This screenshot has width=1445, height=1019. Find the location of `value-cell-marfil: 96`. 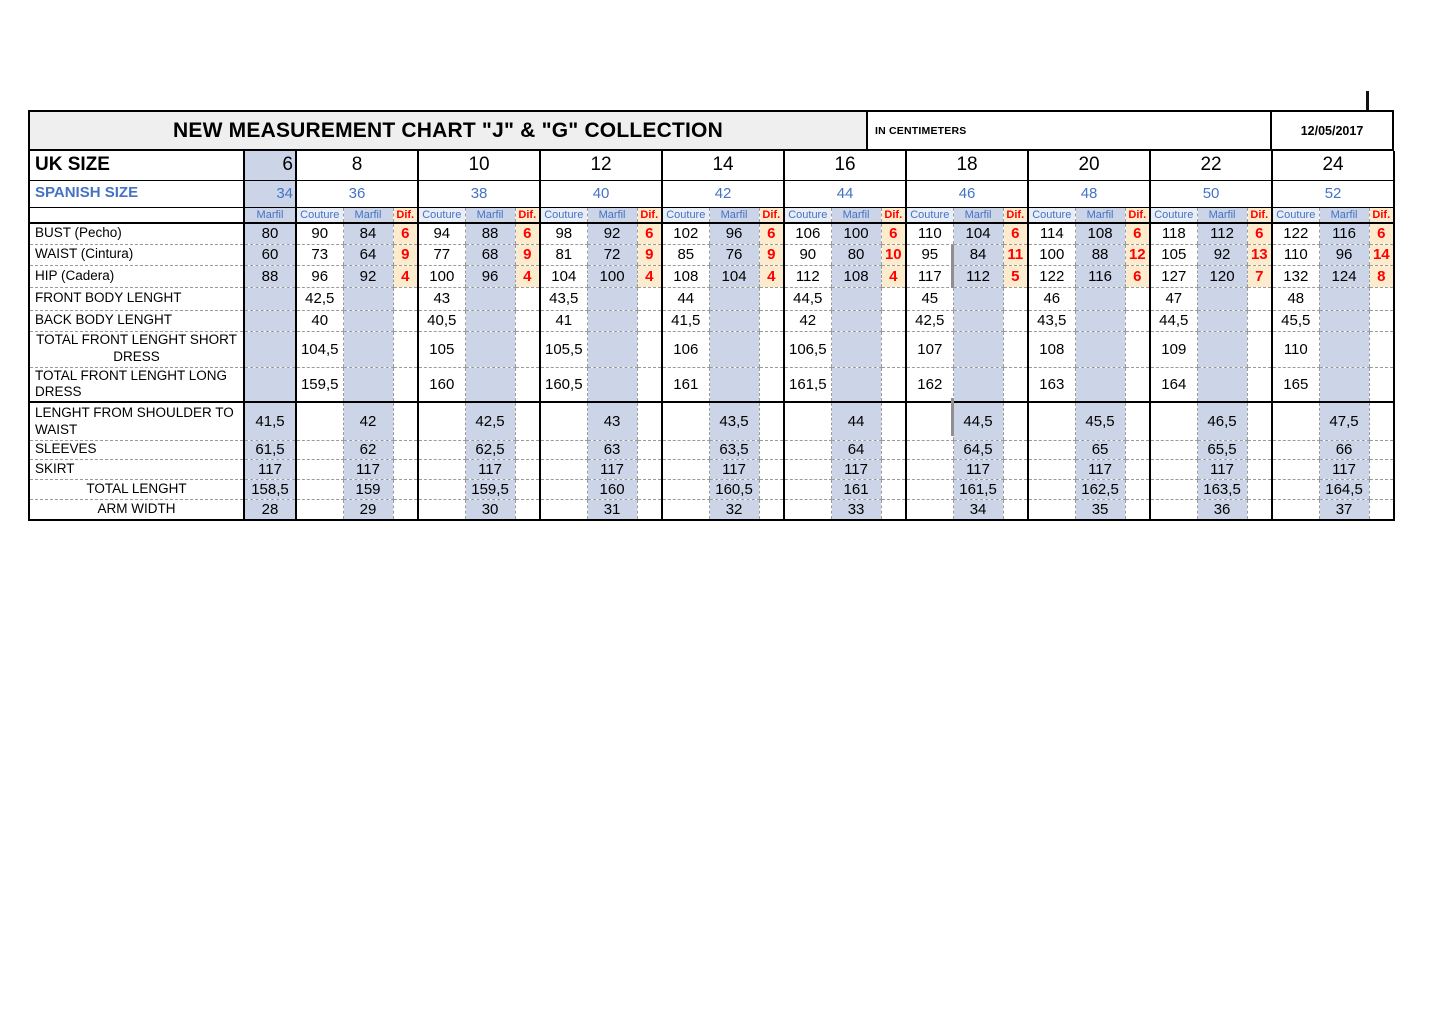

value-cell-marfil: 96 is located at coordinates (734, 234).